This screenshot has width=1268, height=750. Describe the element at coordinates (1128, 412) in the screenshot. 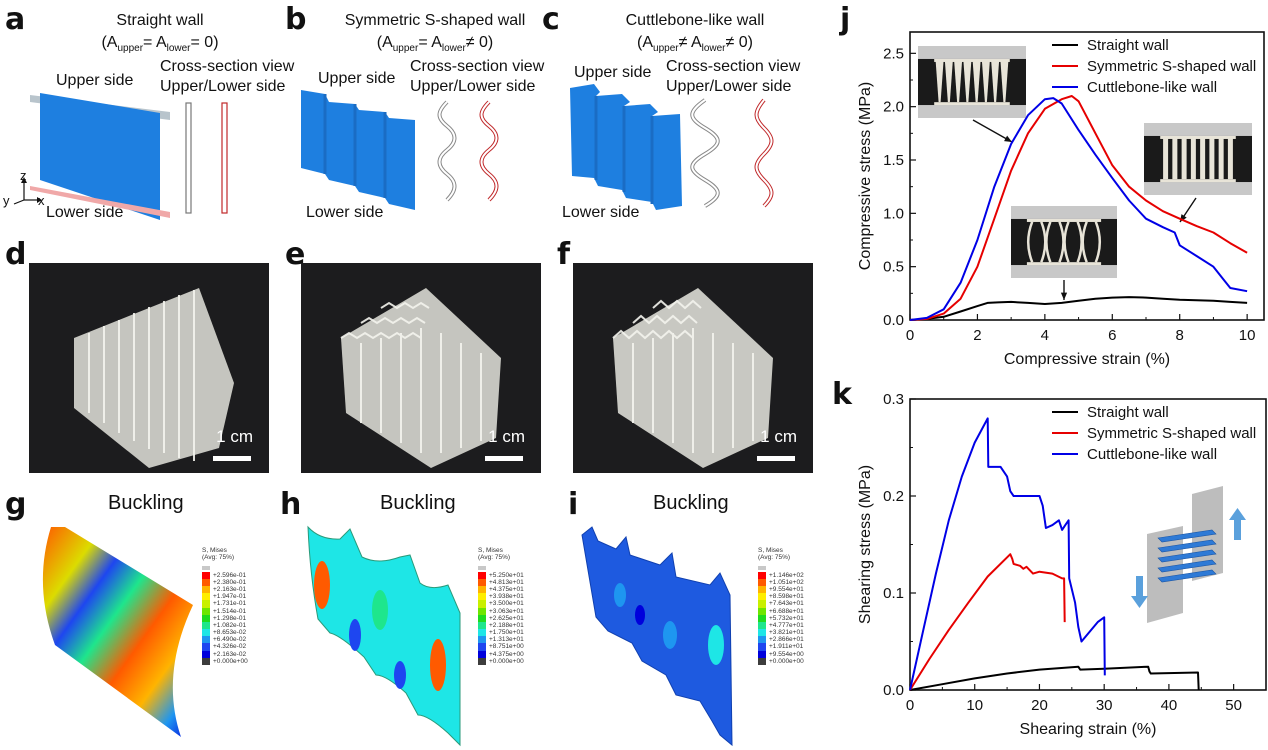

I see `legend-label: Straight wall` at that location.